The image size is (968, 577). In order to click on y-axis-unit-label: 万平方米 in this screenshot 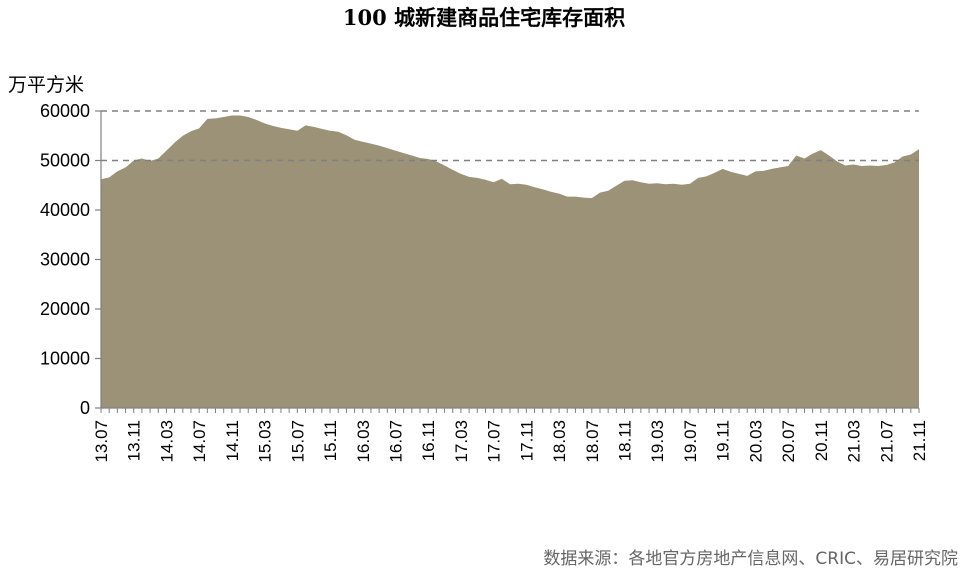, I will do `click(46, 85)`.